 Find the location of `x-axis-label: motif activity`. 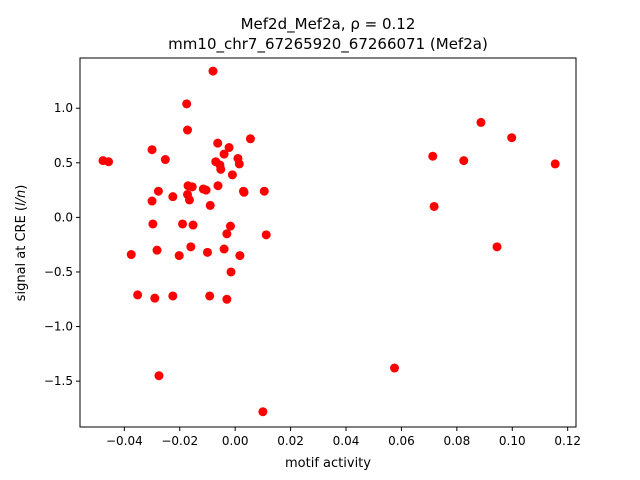

x-axis-label: motif activity is located at coordinates (328, 463).